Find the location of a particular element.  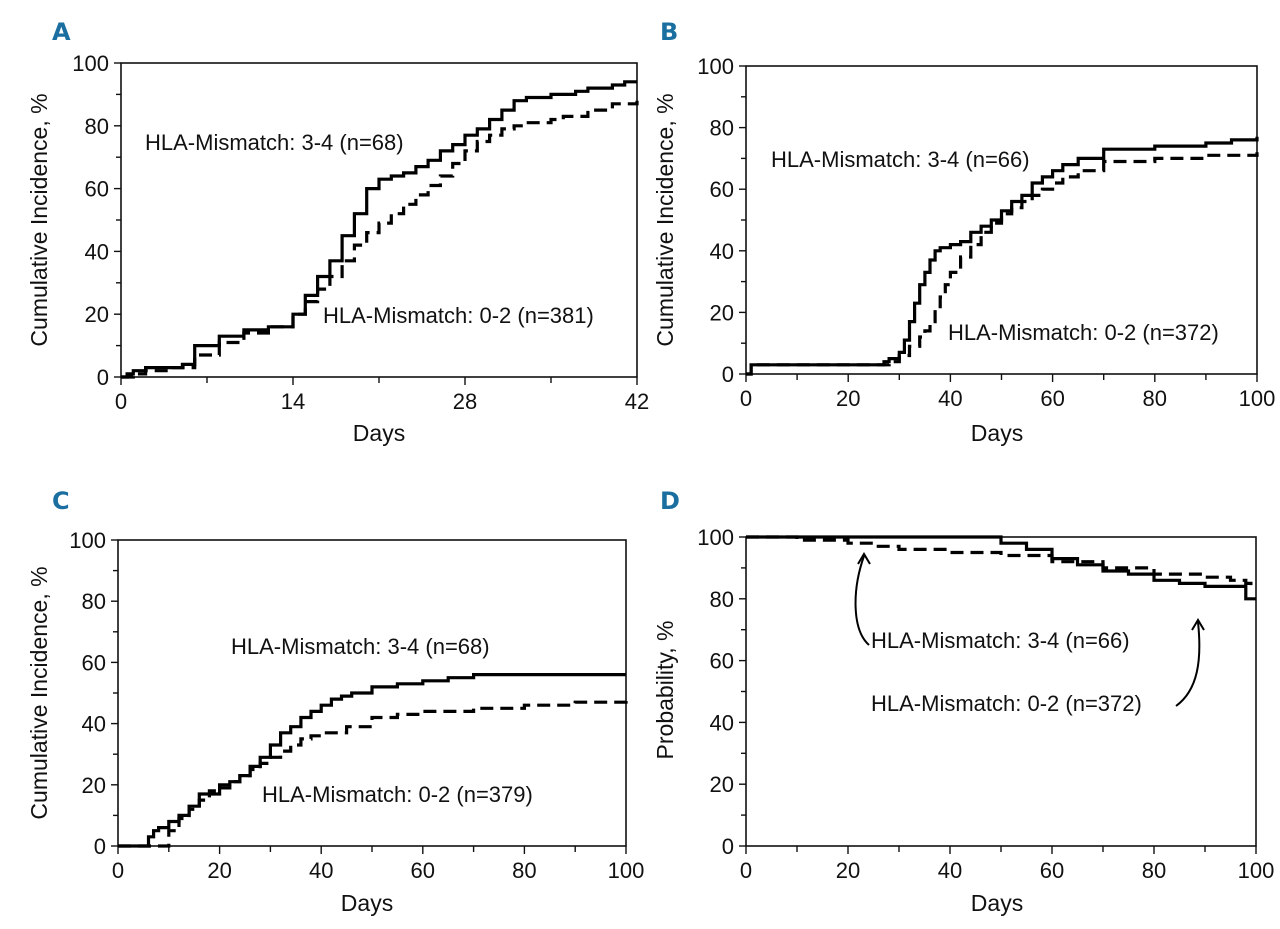

panel-letter: D is located at coordinates (670, 501).